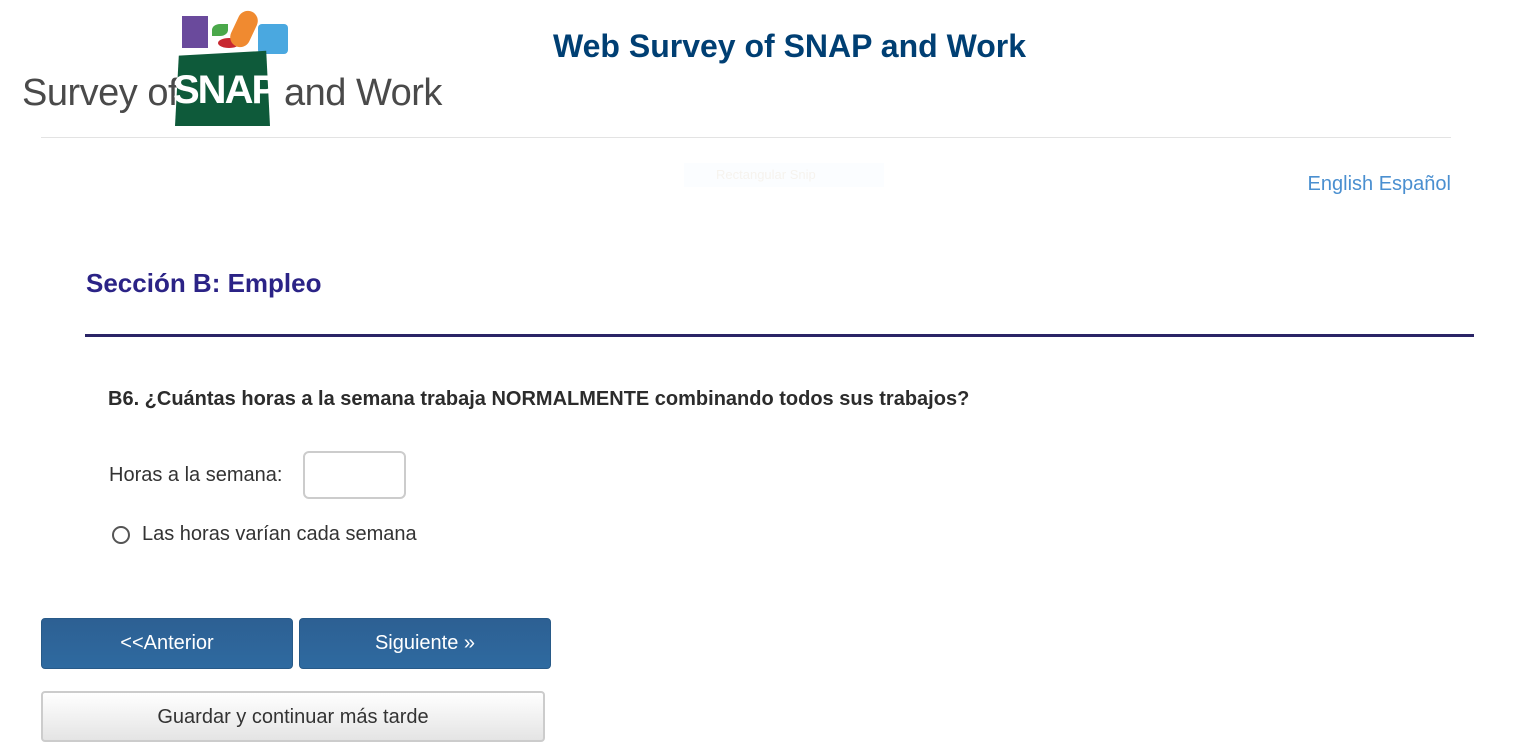 This screenshot has height=755, width=1515. What do you see at coordinates (784, 175) in the screenshot?
I see `snip-overlay: Rectangular Snip` at bounding box center [784, 175].